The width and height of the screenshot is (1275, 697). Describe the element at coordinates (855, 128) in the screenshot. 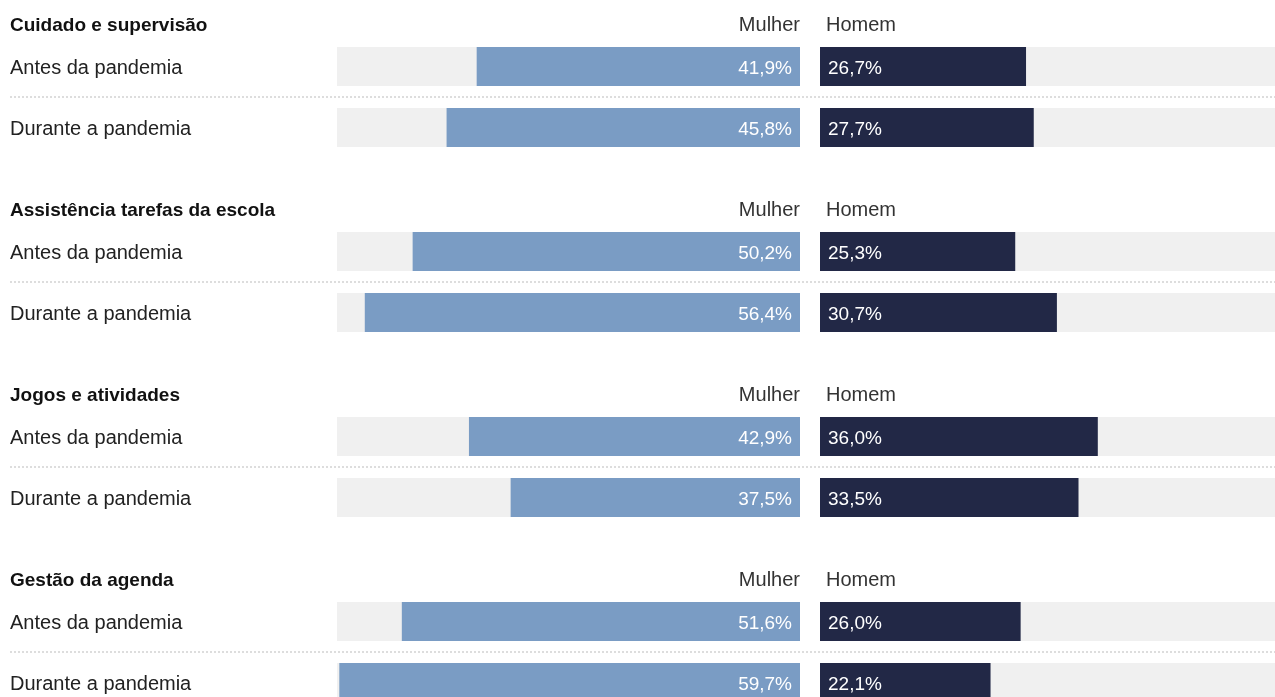

I see `data-label: 27,7%` at that location.